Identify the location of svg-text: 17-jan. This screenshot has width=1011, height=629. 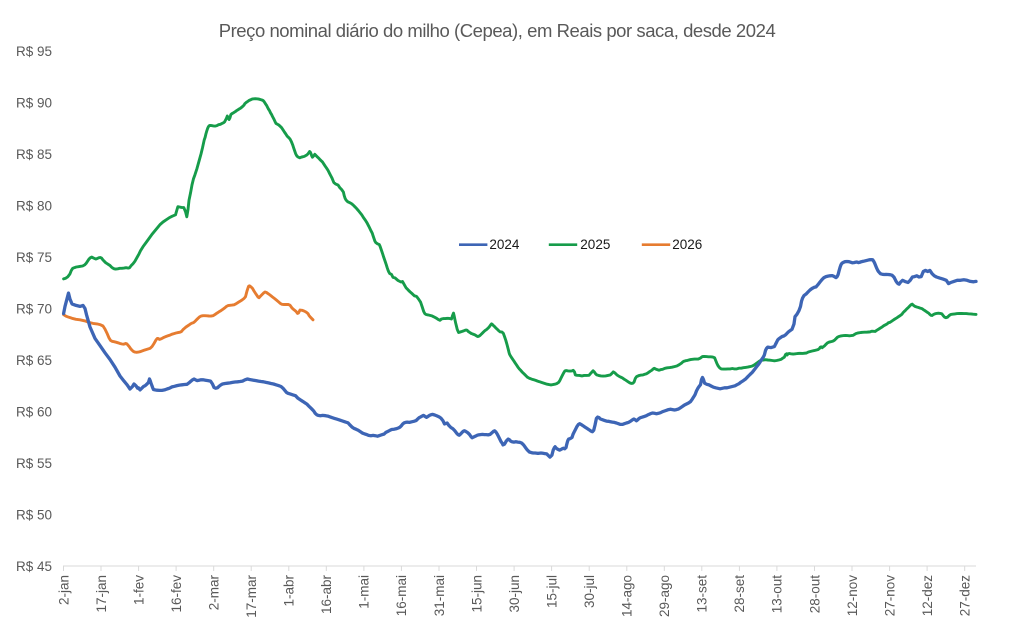
(101, 594).